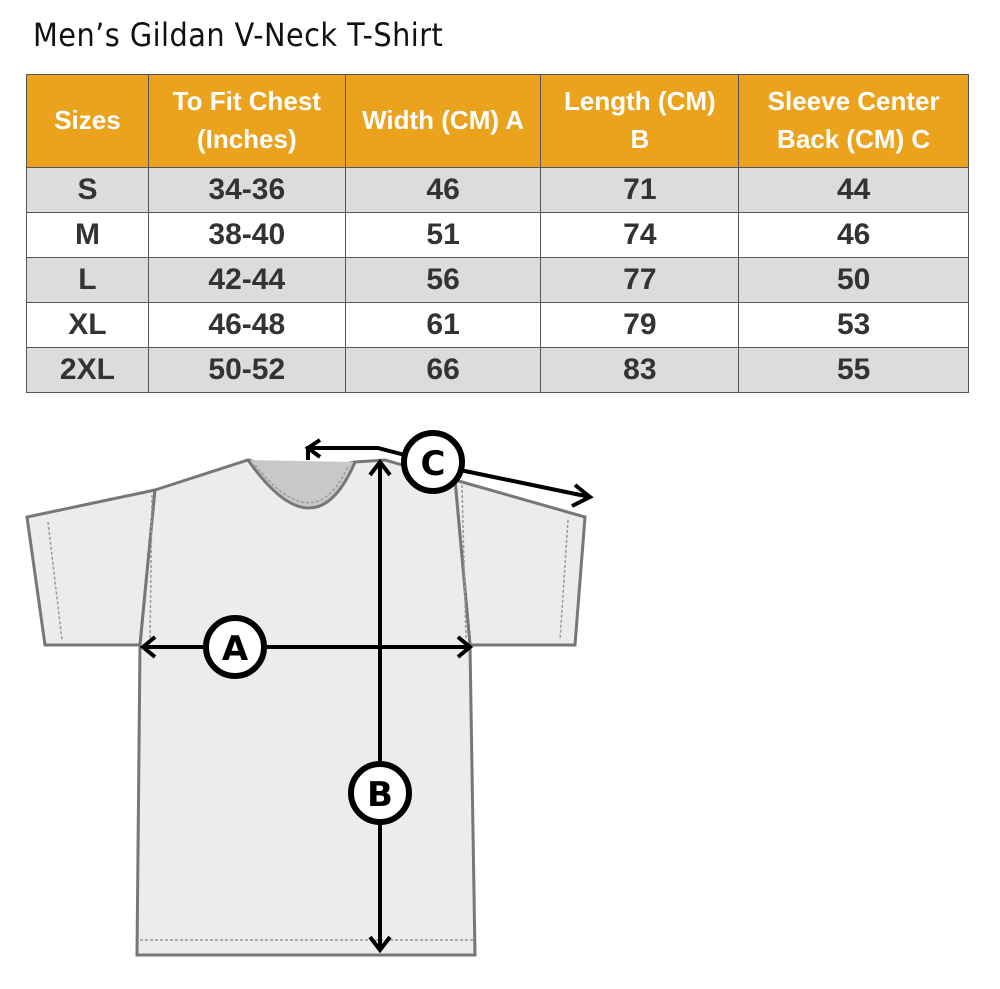 The height and width of the screenshot is (989, 1000). Describe the element at coordinates (640, 280) in the screenshot. I see `table-cell: 77` at that location.